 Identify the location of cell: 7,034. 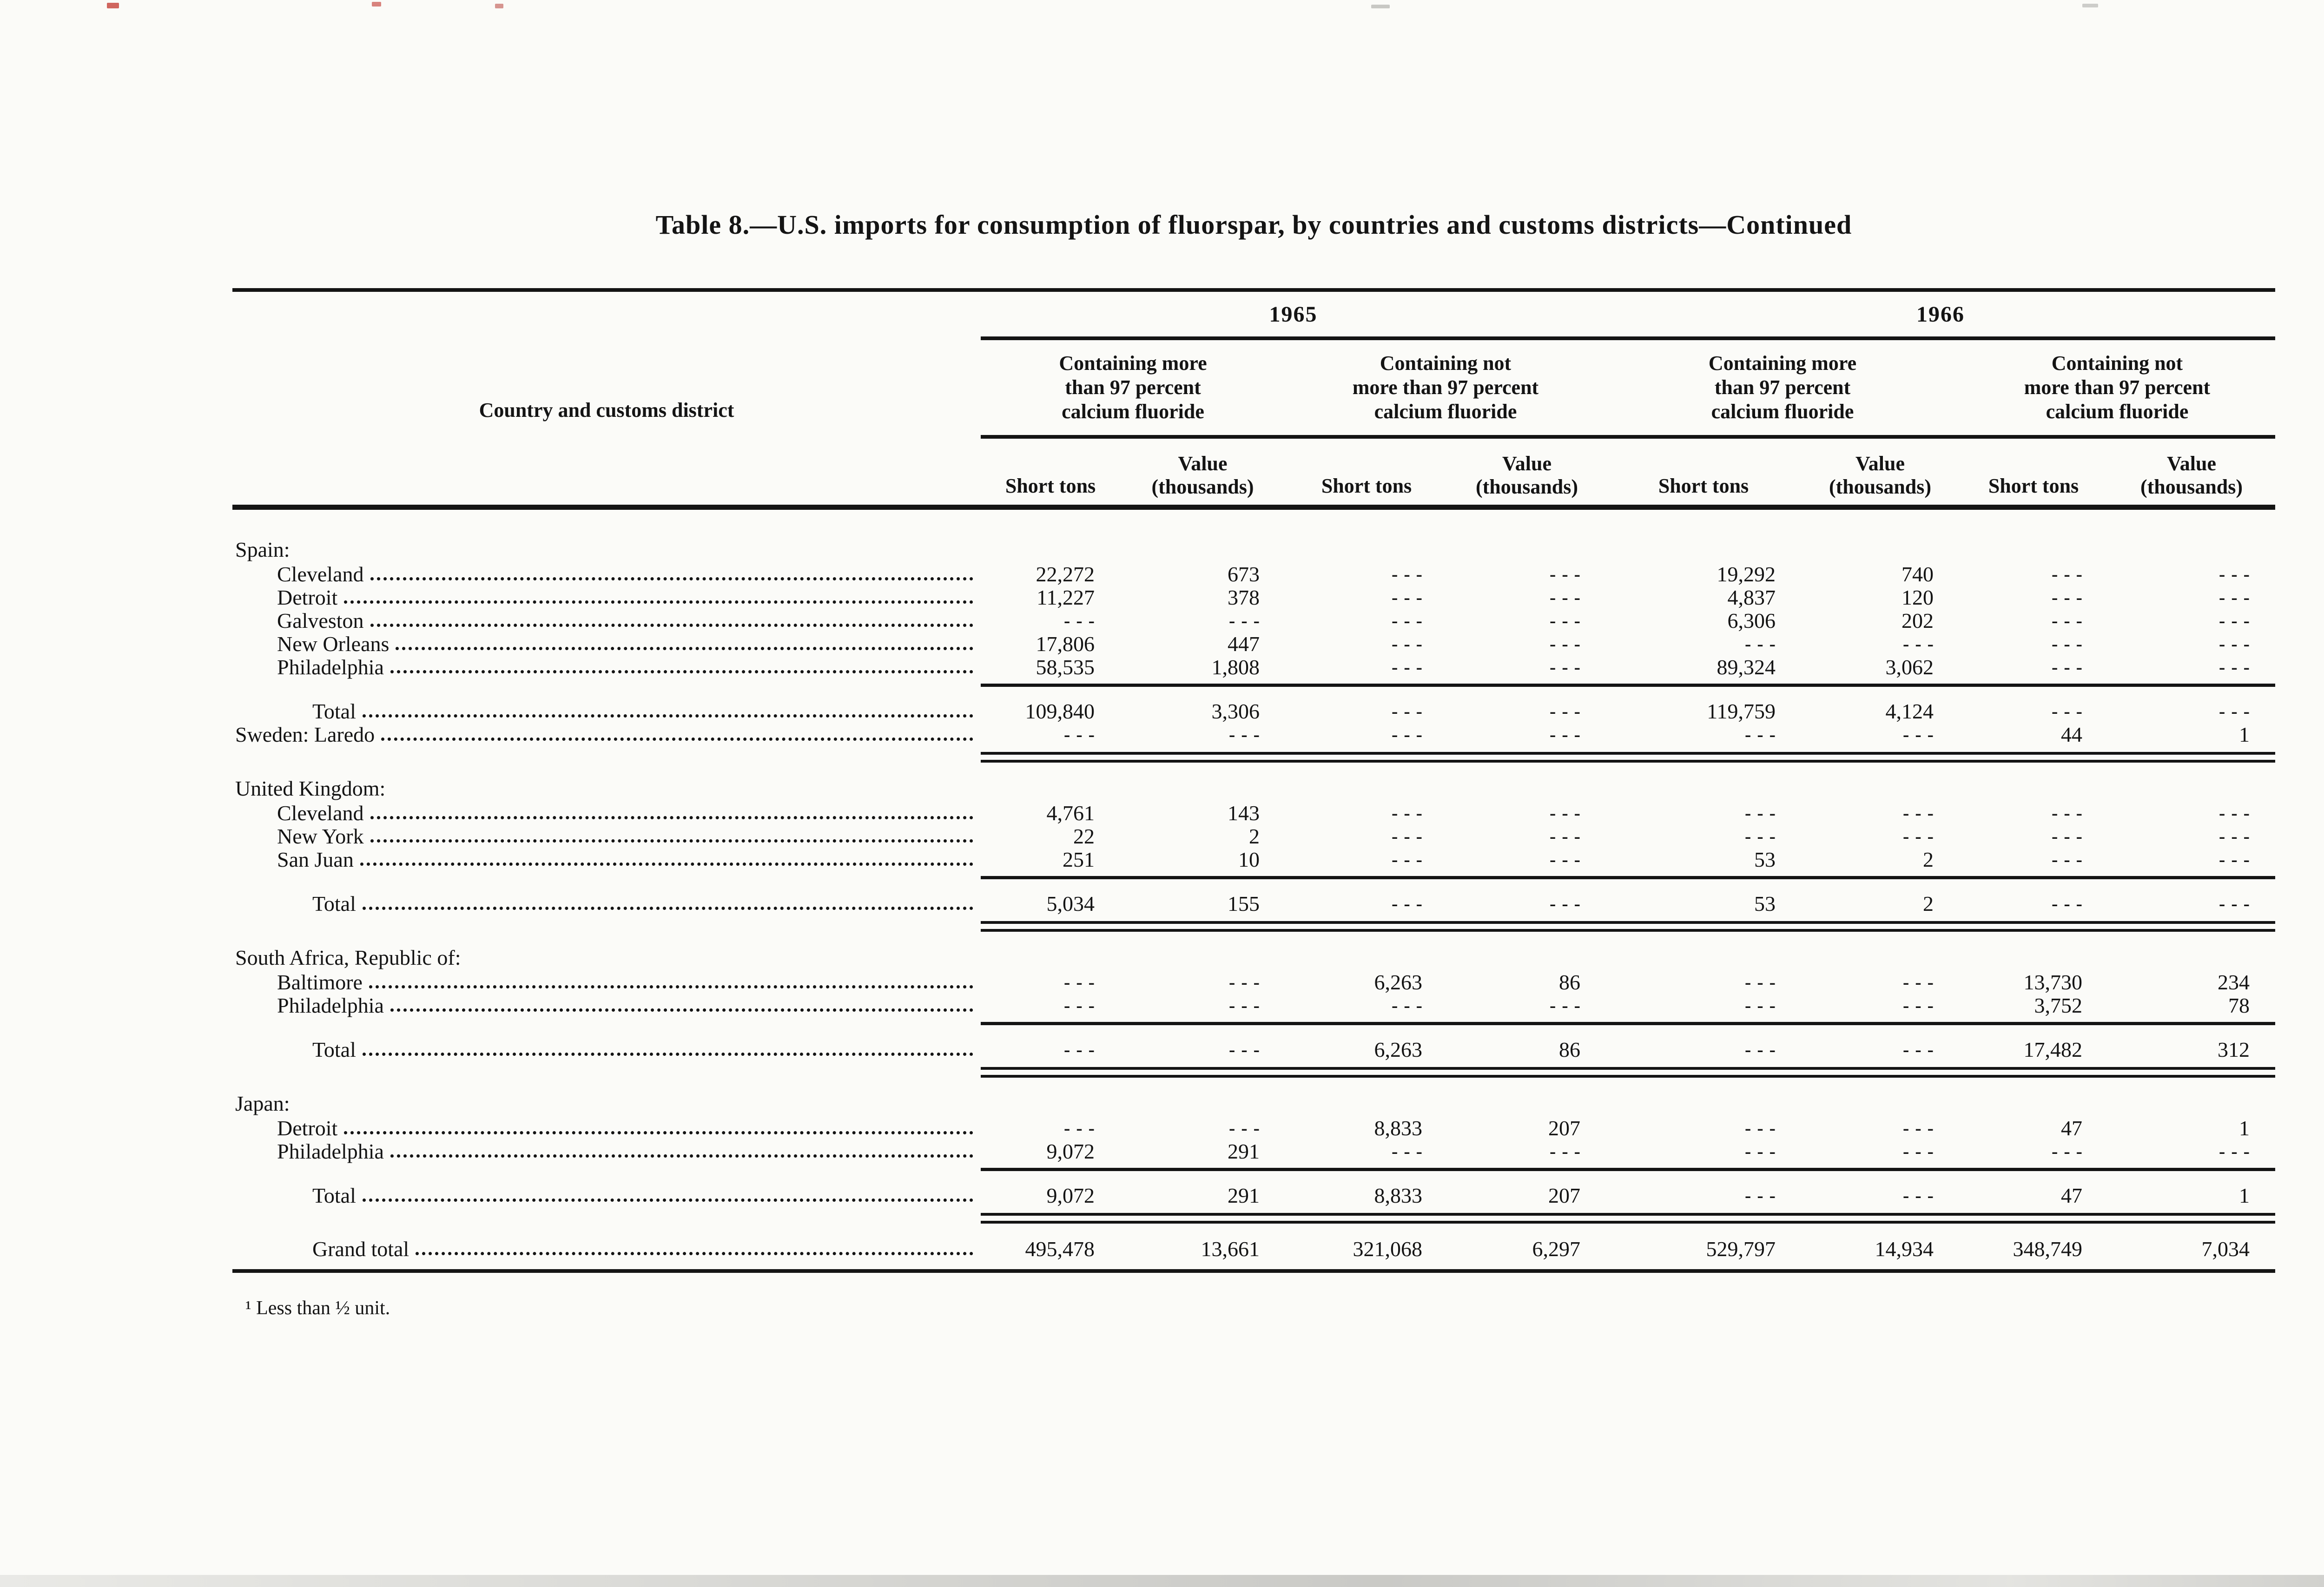
(2225, 1249).